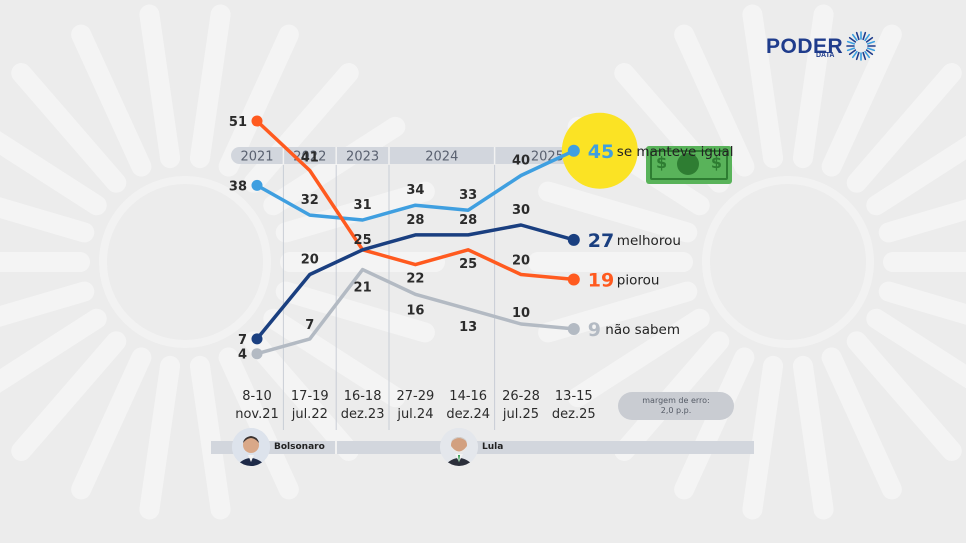 The width and height of the screenshot is (966, 543). Describe the element at coordinates (459, 447) in the screenshot. I see `lula-avatar` at that location.